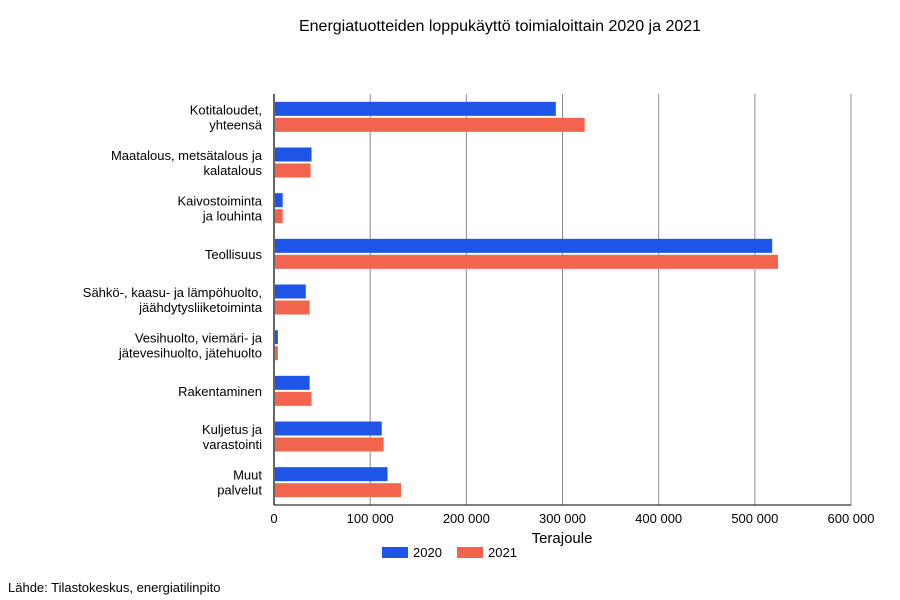  I want to click on category-label: Kuljetus ja, so click(232, 429).